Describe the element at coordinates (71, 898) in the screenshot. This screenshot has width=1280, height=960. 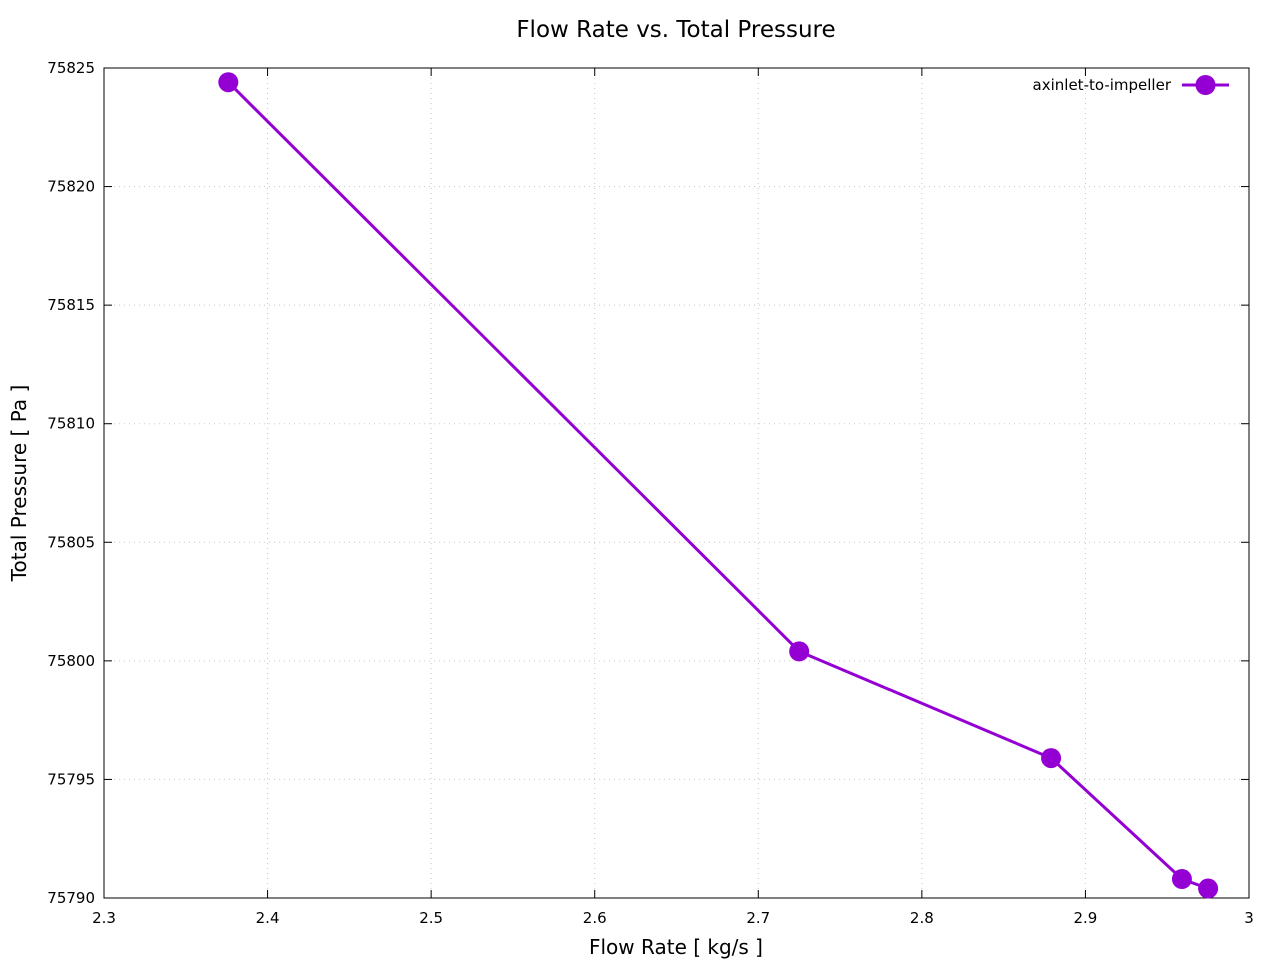
I see `y-tick-label: 75790` at that location.